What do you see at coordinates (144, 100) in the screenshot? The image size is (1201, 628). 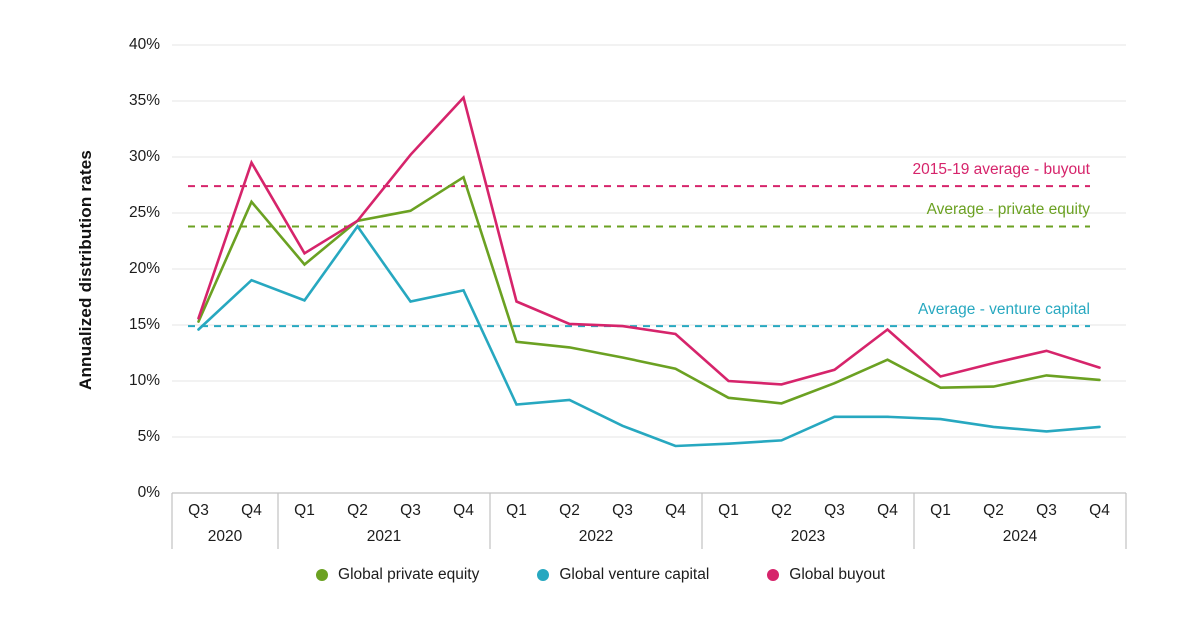 I see `y-axis-tick-label: 35%` at bounding box center [144, 100].